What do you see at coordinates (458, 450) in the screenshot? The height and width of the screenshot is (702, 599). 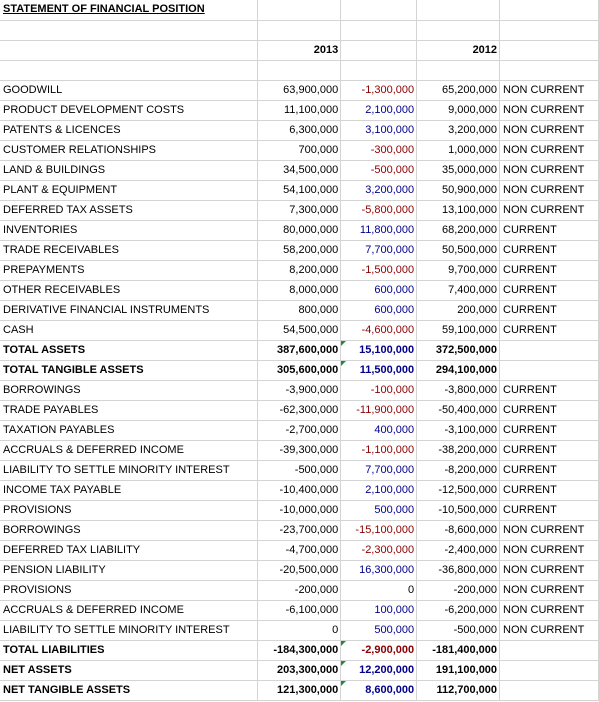 I see `value-2012-cell: -38,200,000` at bounding box center [458, 450].